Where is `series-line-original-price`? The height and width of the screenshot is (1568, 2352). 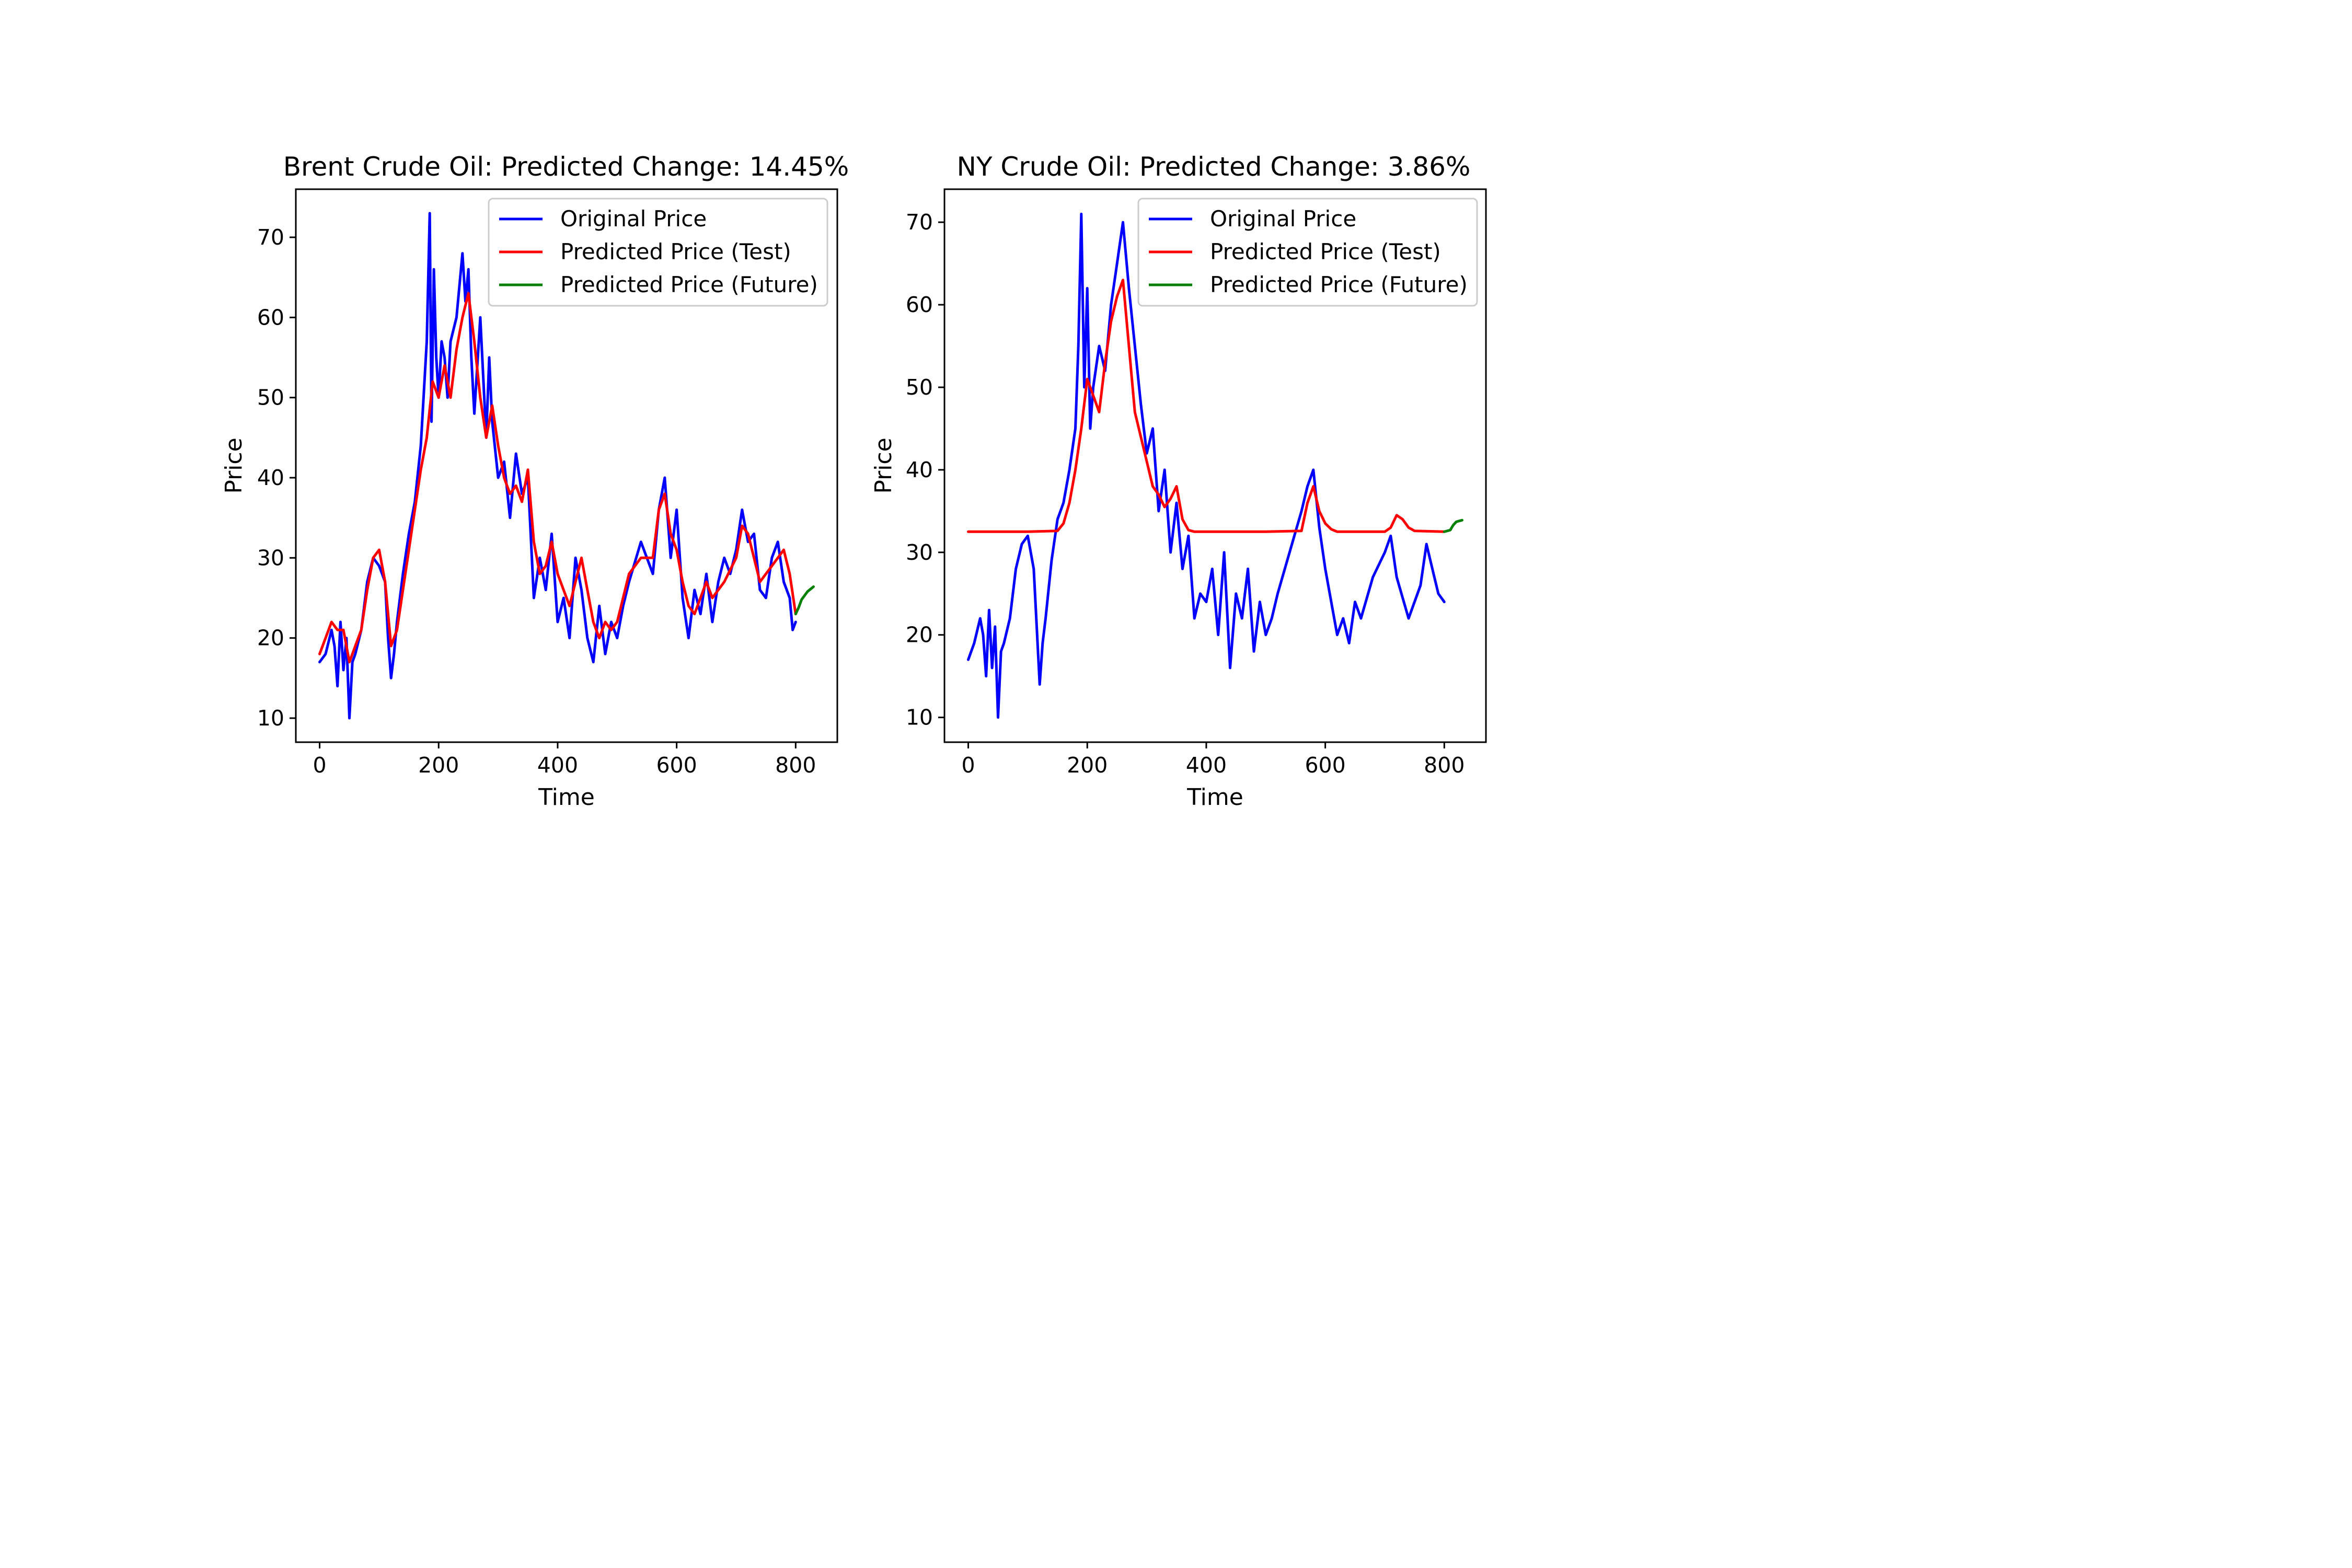 series-line-original-price is located at coordinates (1206, 465).